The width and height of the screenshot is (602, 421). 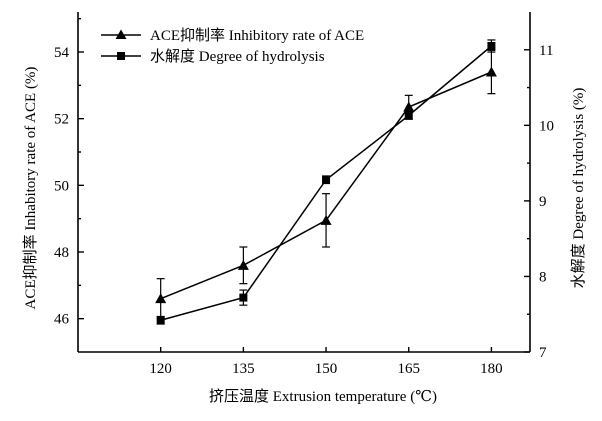 What do you see at coordinates (546, 126) in the screenshot?
I see `y-right-tick-label: 10` at bounding box center [546, 126].